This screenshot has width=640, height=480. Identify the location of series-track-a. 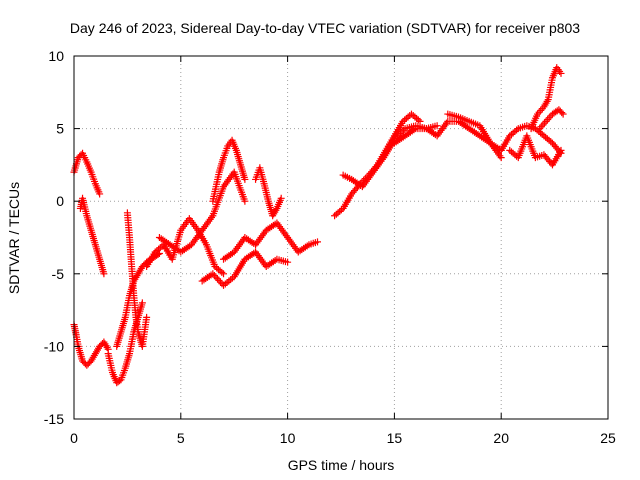
(87, 173).